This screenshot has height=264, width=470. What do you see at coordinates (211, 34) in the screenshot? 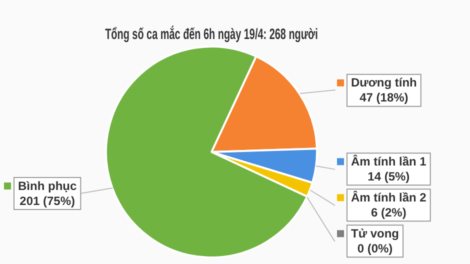
I see `chart-title: Tổng số ca mắc đến 6h ngày 19/4: 268 người` at bounding box center [211, 34].